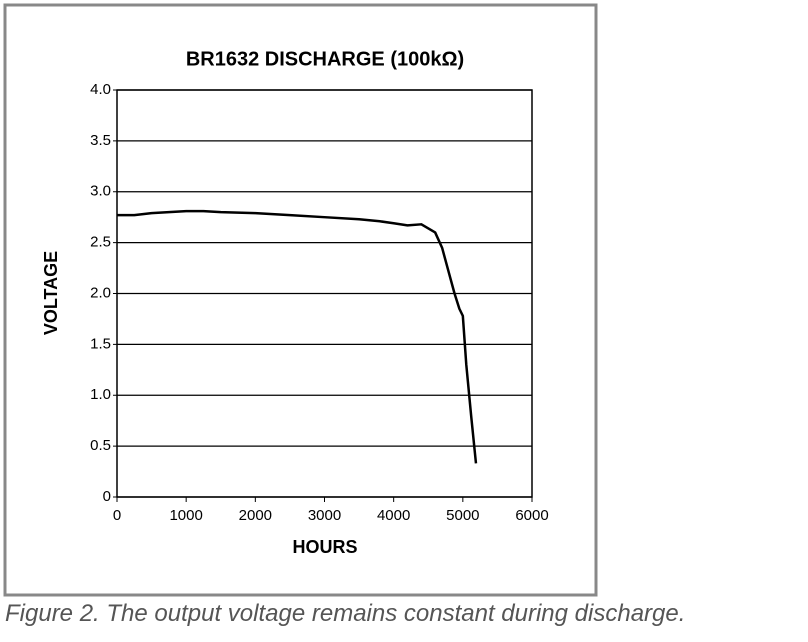 This screenshot has height=642, width=808. I want to click on x-tick-label: 4000, so click(393, 515).